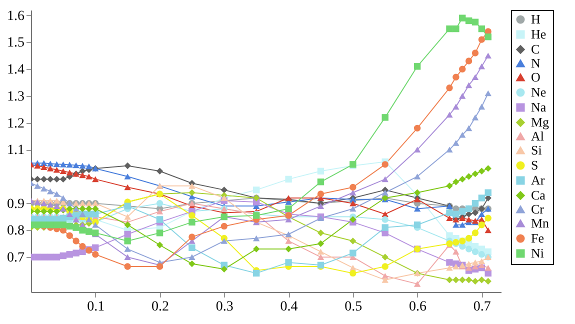 Image resolution: width=575 pixels, height=324 pixels. What do you see at coordinates (535, 19) in the screenshot?
I see `legend-label: H` at bounding box center [535, 19].